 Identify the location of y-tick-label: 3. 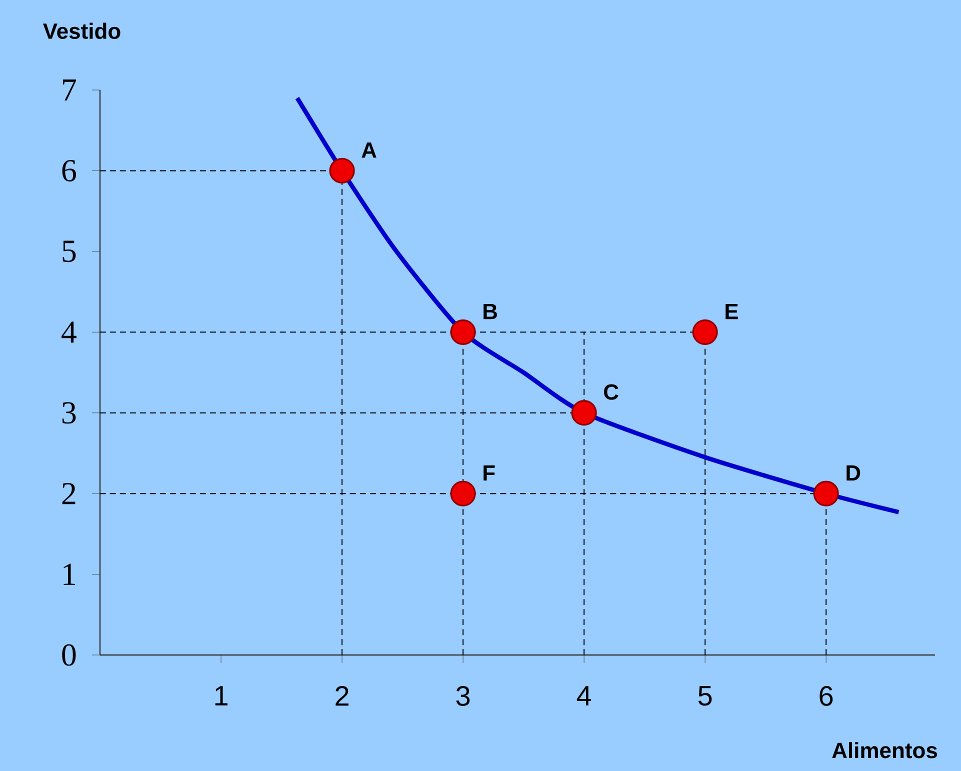
(69, 413).